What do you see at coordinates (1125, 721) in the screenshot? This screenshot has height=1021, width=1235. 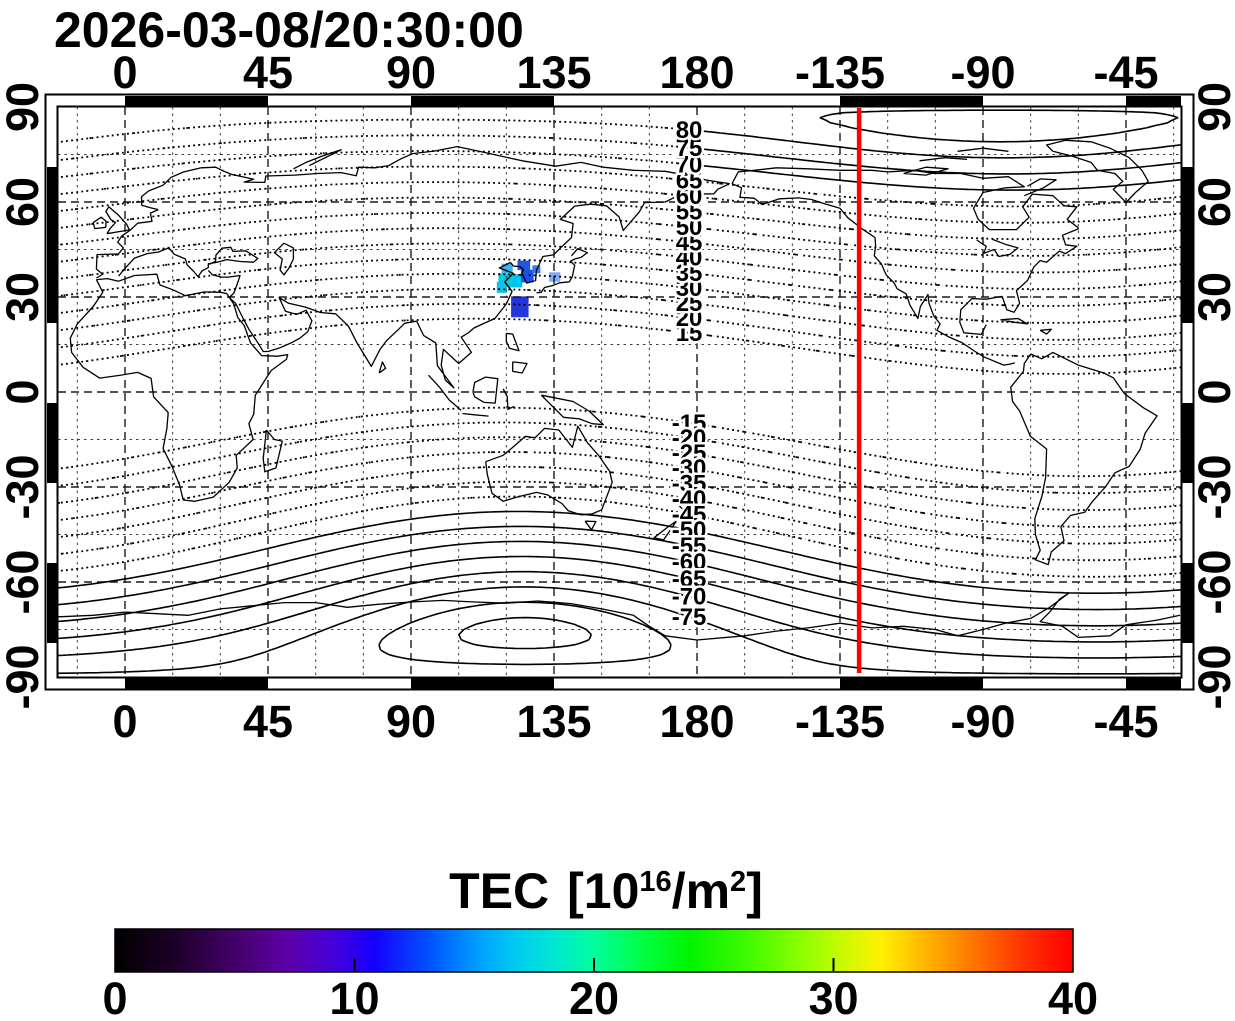 I see `lon-tick-label-bottom: -45` at bounding box center [1125, 721].